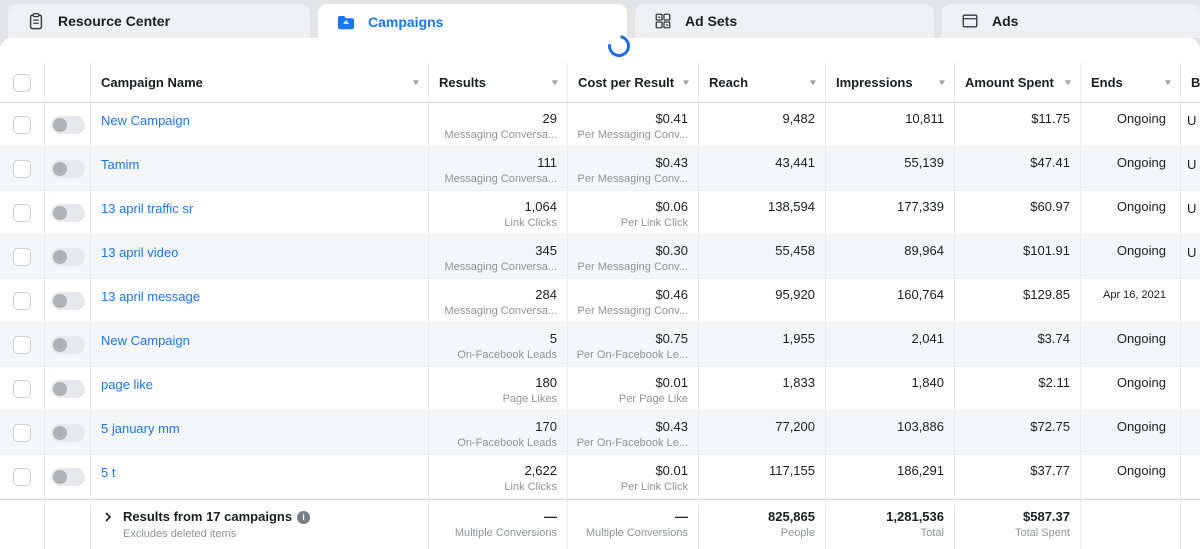 Image resolution: width=1200 pixels, height=549 pixels. What do you see at coordinates (671, 250) in the screenshot?
I see `cost-value: $0.30` at bounding box center [671, 250].